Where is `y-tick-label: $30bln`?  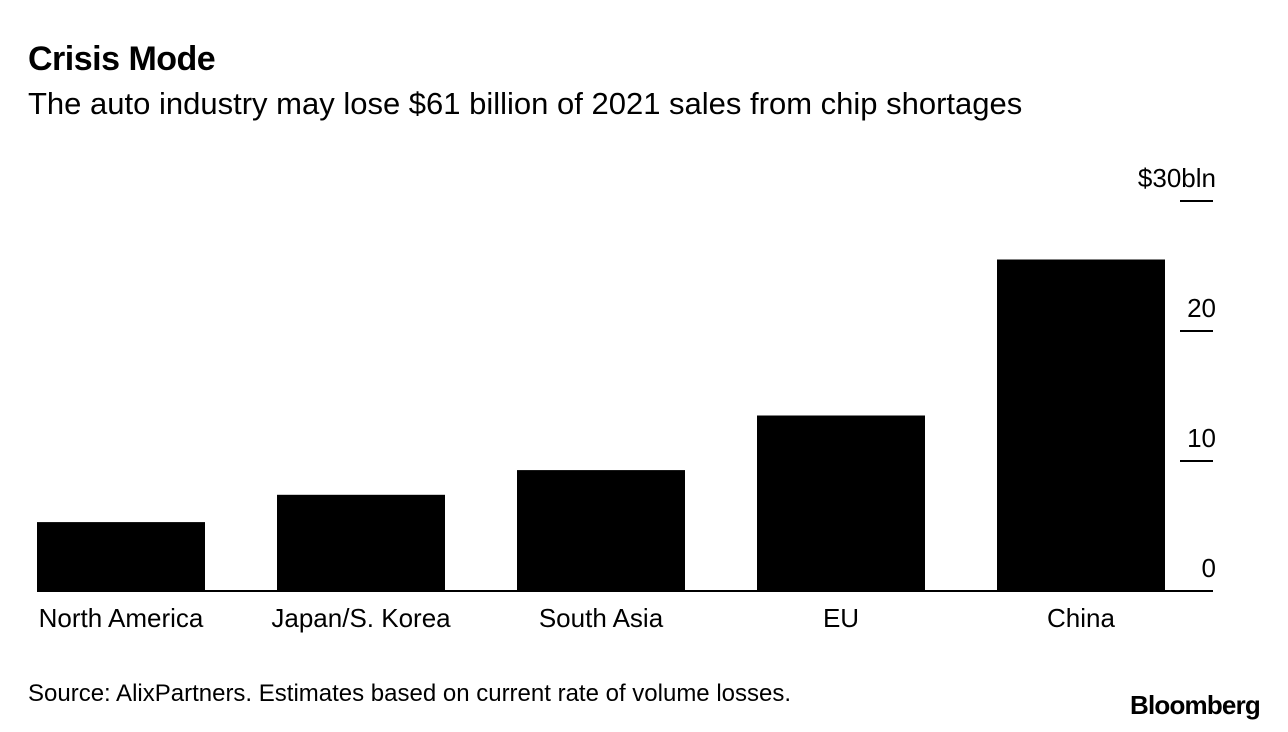
y-tick-label: $30bln is located at coordinates (1177, 178).